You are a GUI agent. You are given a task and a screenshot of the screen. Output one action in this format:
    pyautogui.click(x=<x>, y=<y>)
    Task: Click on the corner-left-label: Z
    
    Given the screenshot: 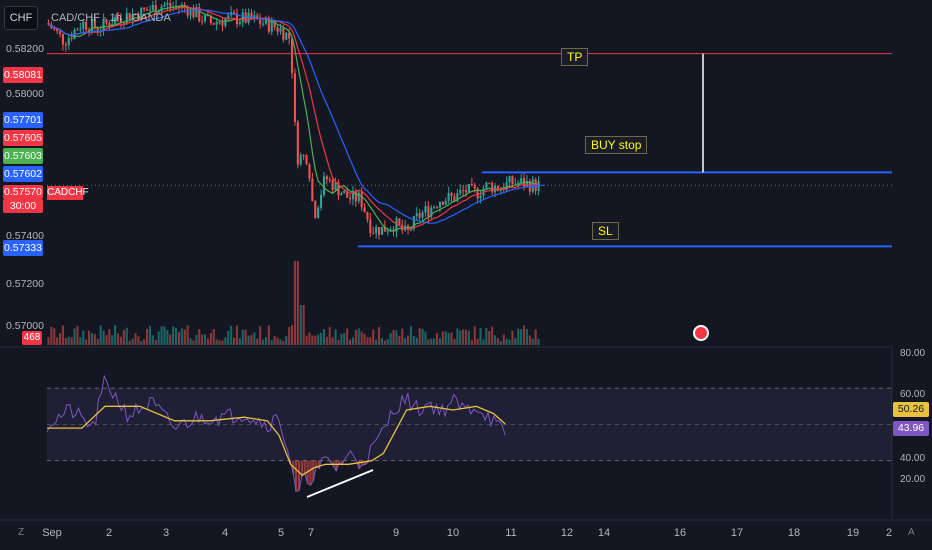 What is the action you would take?
    pyautogui.click(x=21, y=532)
    